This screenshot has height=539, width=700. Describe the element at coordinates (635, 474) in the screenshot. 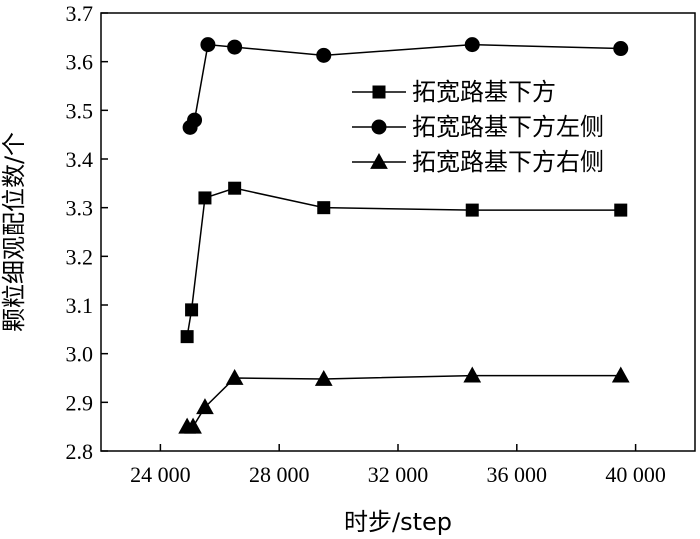

I see `x-tick-label: 40 000` at that location.